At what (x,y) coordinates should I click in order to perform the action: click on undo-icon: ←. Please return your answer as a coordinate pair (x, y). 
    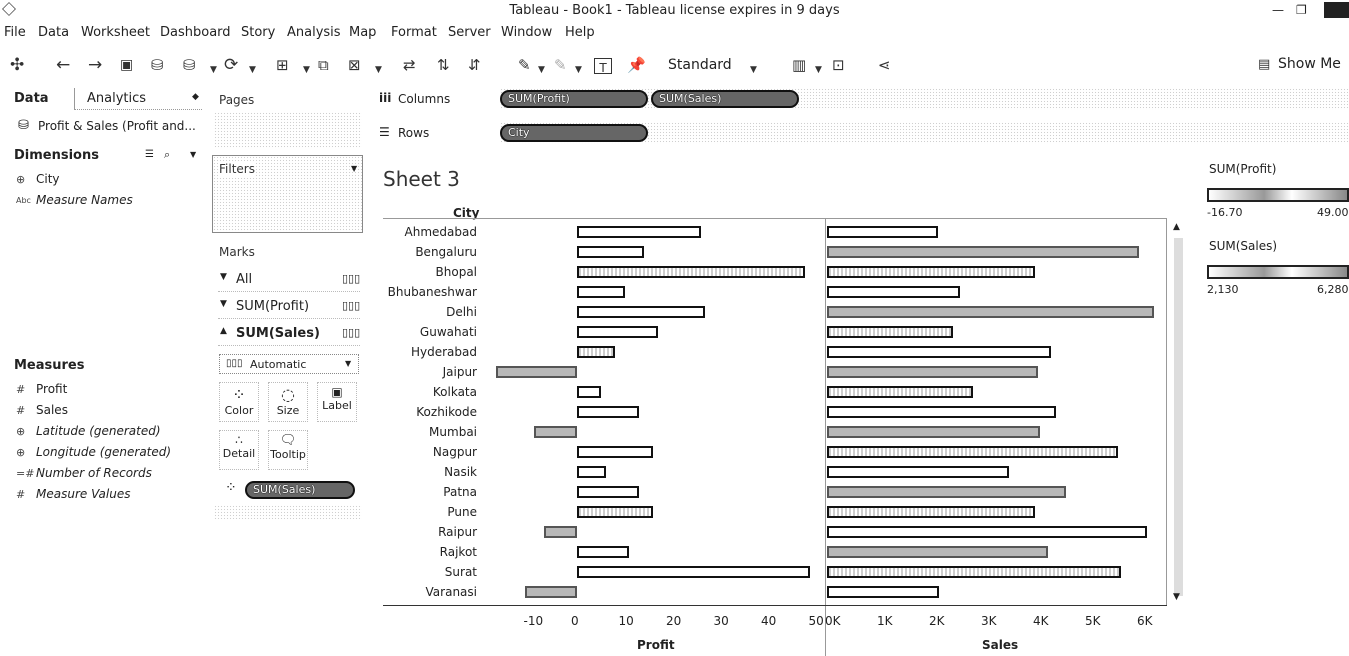
    Looking at the image, I should click on (63, 65).